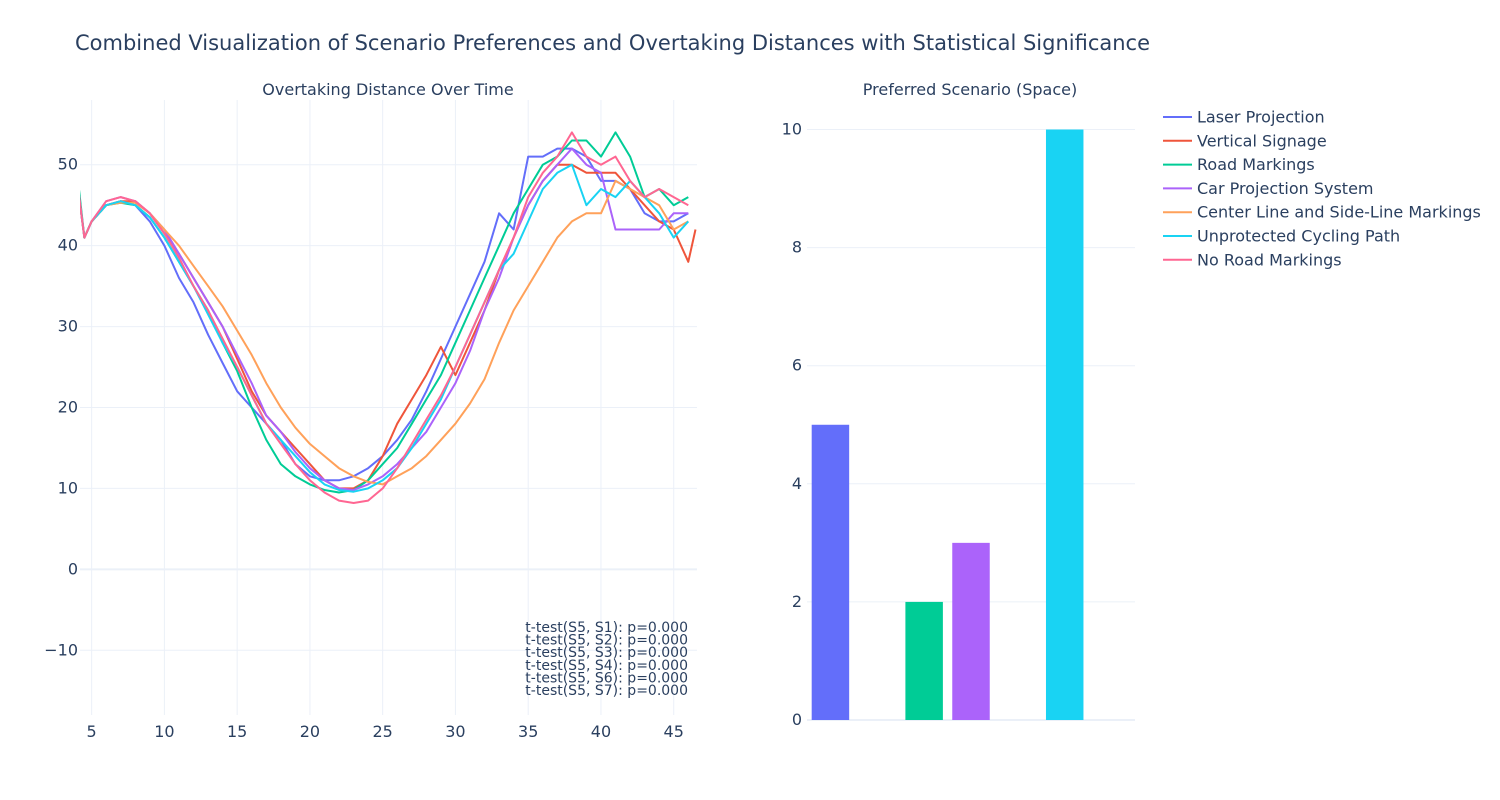 The height and width of the screenshot is (800, 1500). What do you see at coordinates (606, 666) in the screenshot?
I see `t-test-annotation: t-test(S5, S4): p=0.000` at bounding box center [606, 666].